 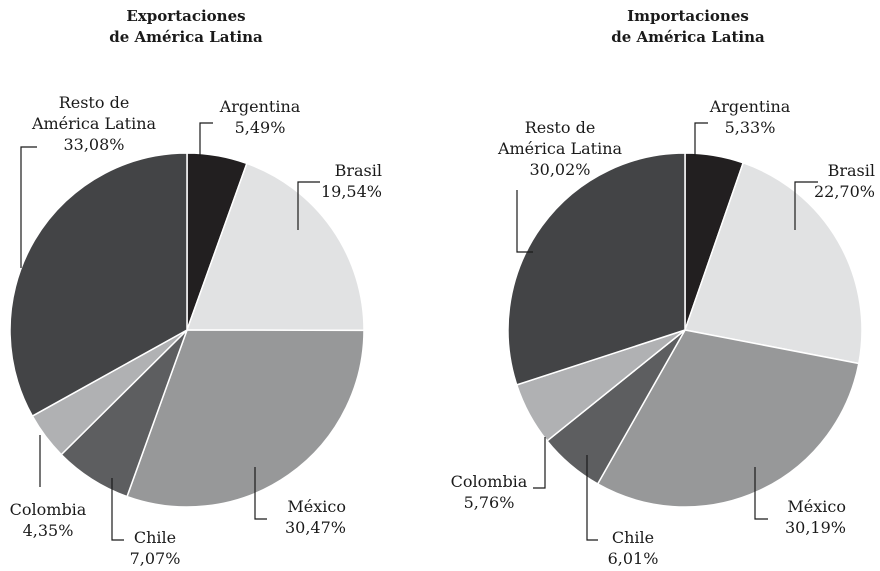 I want to click on exports-label-chile: Chile 7,07%, so click(x=155, y=548).